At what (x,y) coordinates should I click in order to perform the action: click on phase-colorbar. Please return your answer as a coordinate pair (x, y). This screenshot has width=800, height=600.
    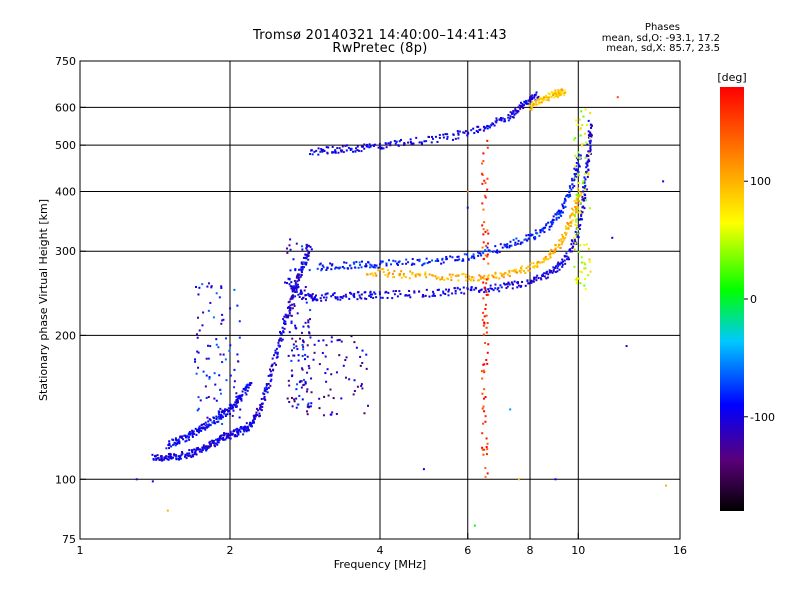
    Looking at the image, I should click on (732, 299).